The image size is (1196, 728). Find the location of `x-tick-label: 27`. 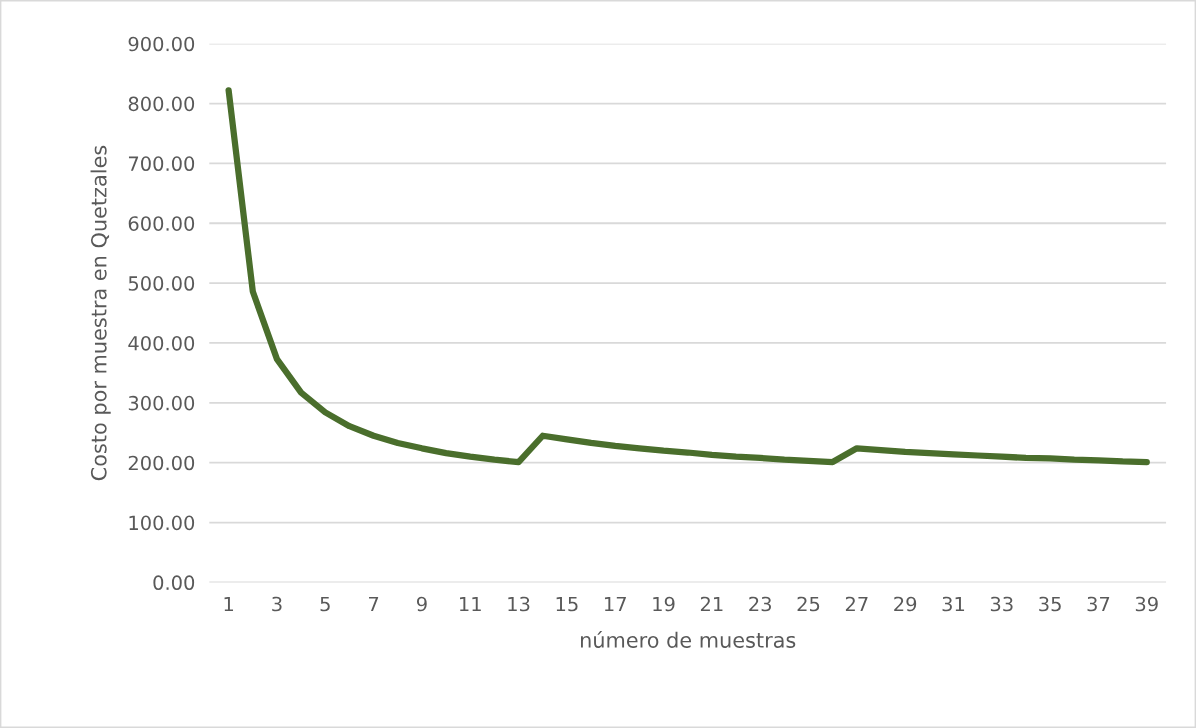

x-tick-label: 27 is located at coordinates (856, 604).